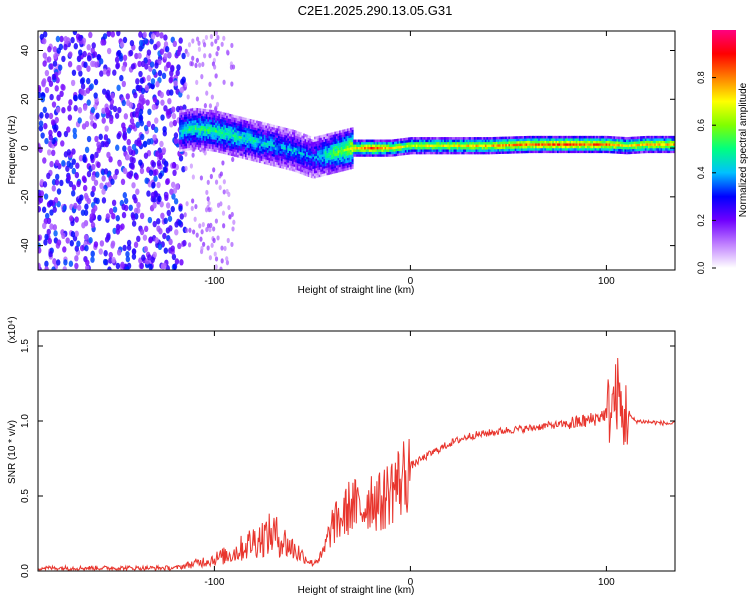  Describe the element at coordinates (214, 582) in the screenshot. I see `snr-xtick-label: -100` at that location.